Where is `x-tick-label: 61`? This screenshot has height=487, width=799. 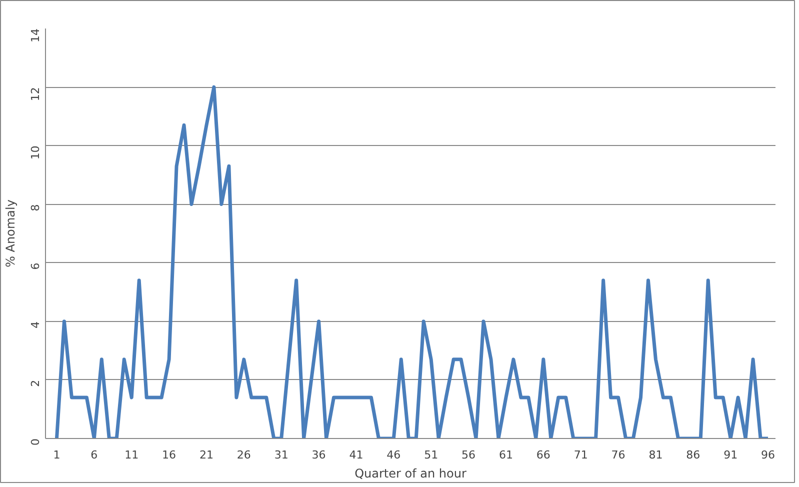
x-tick-label: 61 is located at coordinates (505, 455).